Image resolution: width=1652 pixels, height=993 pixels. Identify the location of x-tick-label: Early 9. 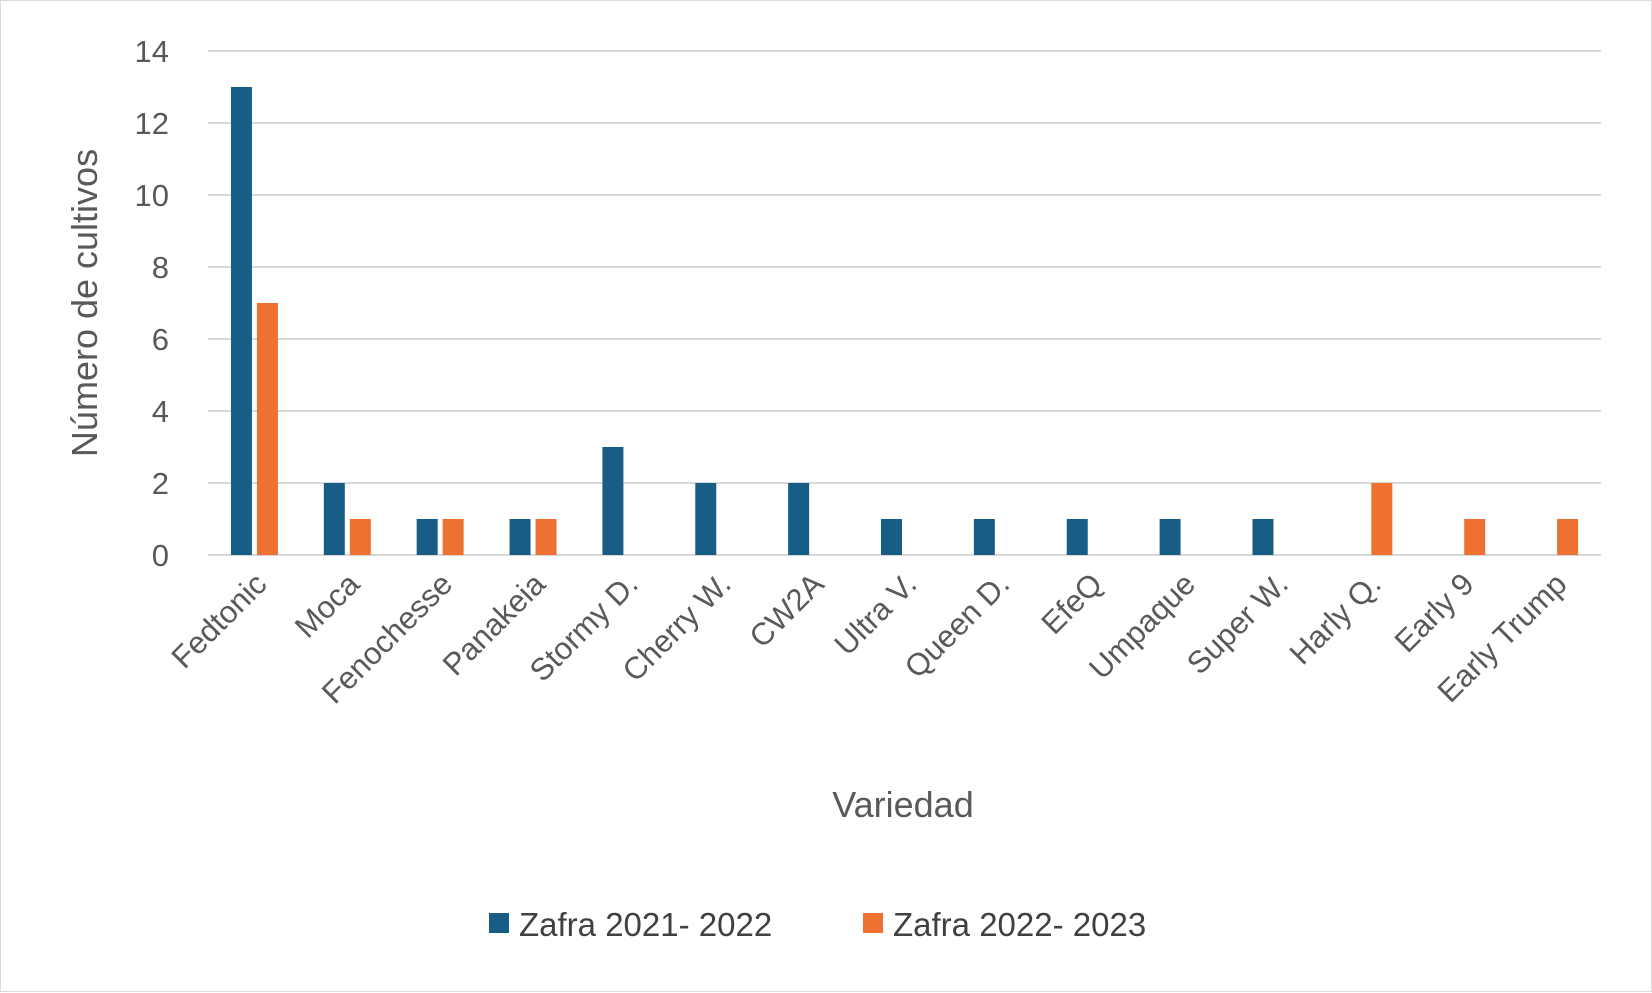
(1434, 612).